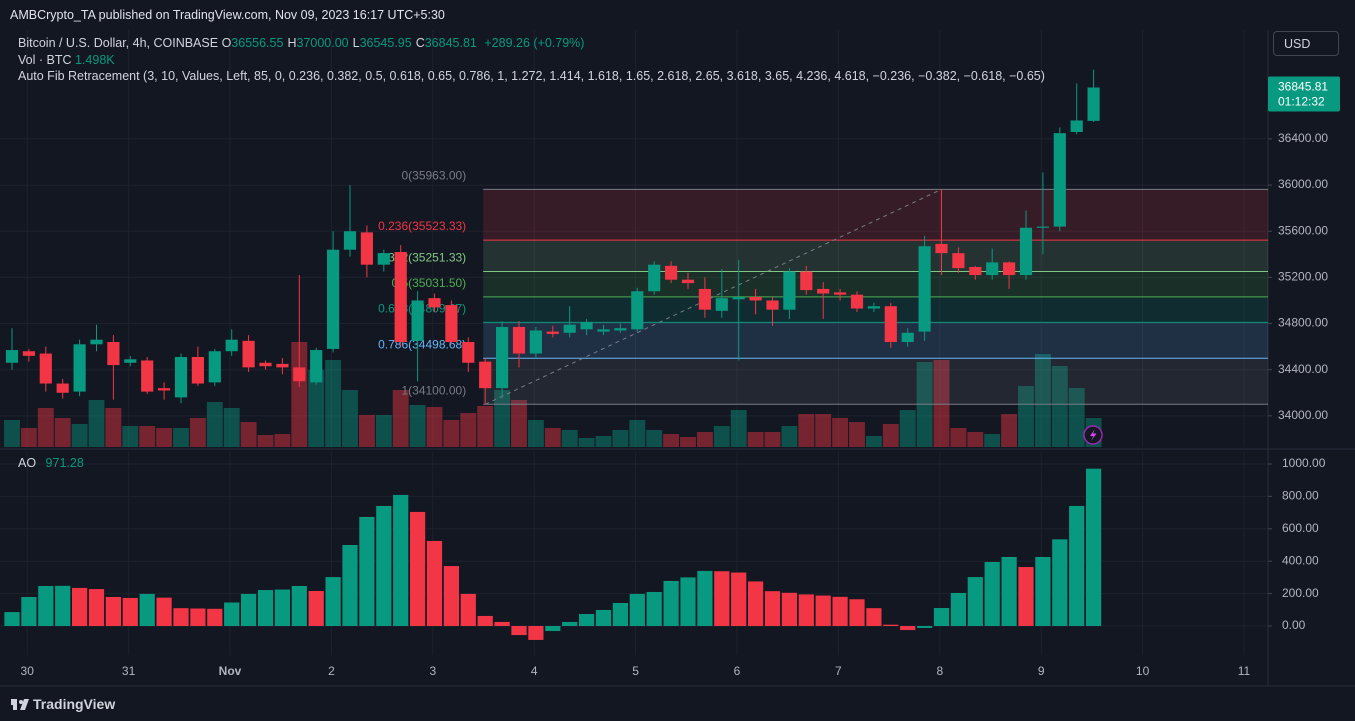 This screenshot has height=721, width=1355. Describe the element at coordinates (1306, 43) in the screenshot. I see `currency-button: USD` at that location.